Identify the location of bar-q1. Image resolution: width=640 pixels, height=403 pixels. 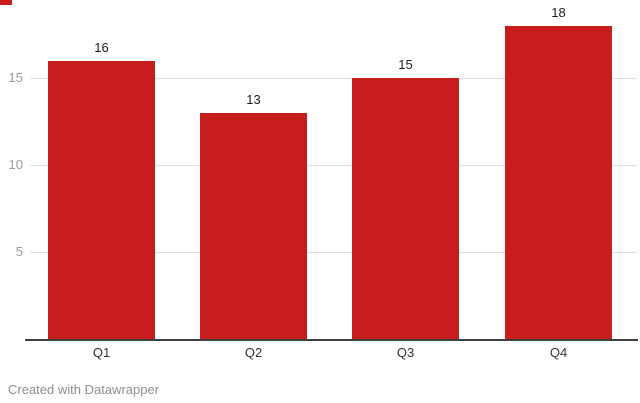
(101, 200).